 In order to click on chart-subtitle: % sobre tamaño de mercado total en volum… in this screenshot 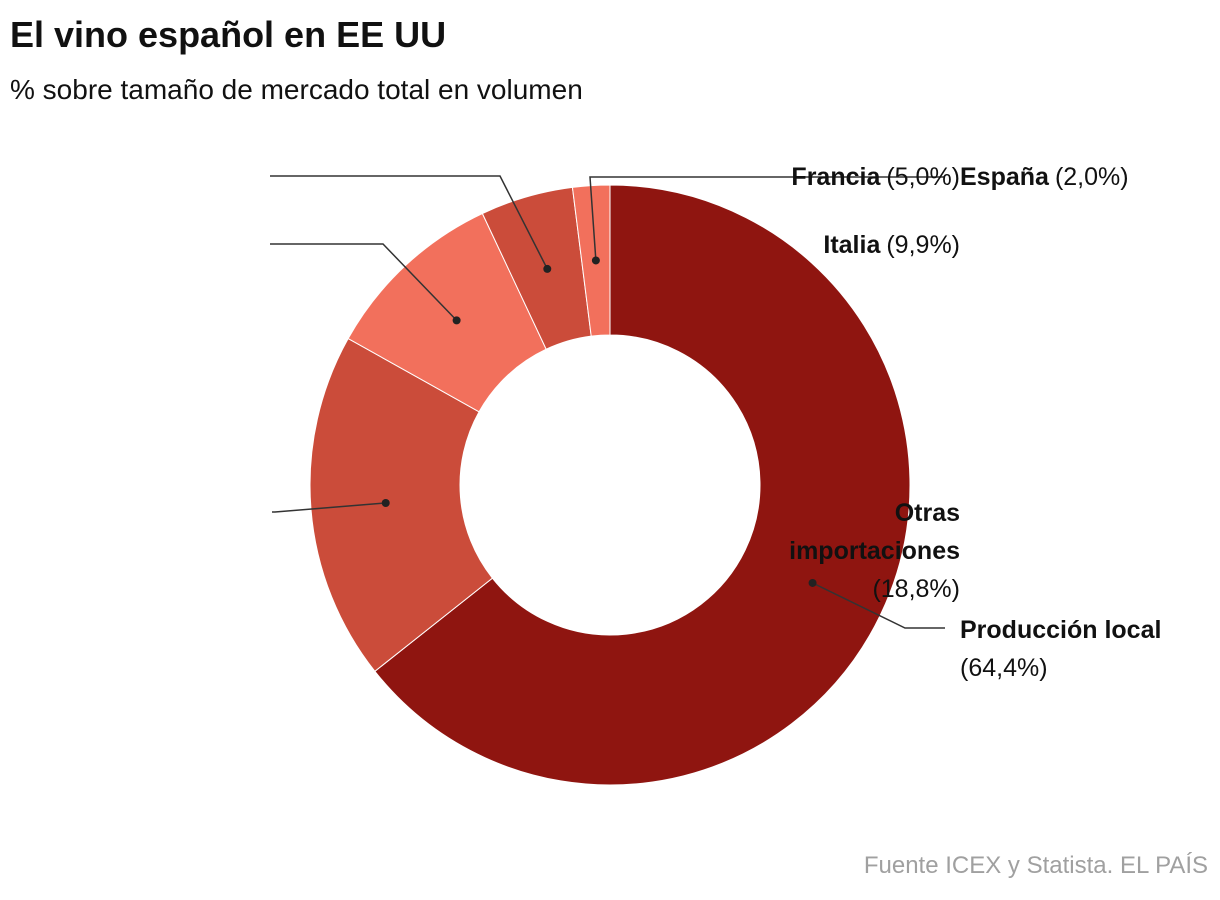, I will do `click(296, 89)`.